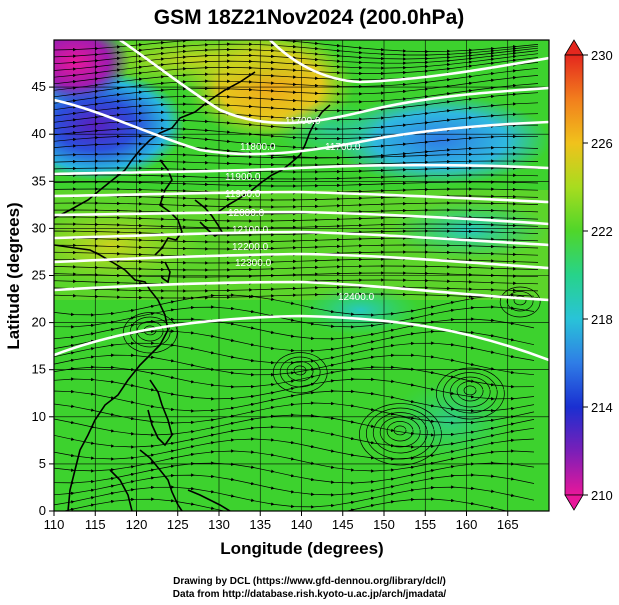 This screenshot has width=619, height=605. What do you see at coordinates (137, 524) in the screenshot?
I see `x-tick-label: 120` at bounding box center [137, 524].